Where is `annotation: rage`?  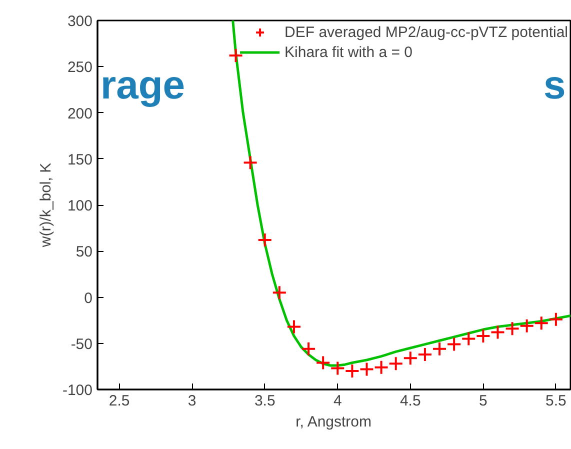 annotation: rage is located at coordinates (142, 86).